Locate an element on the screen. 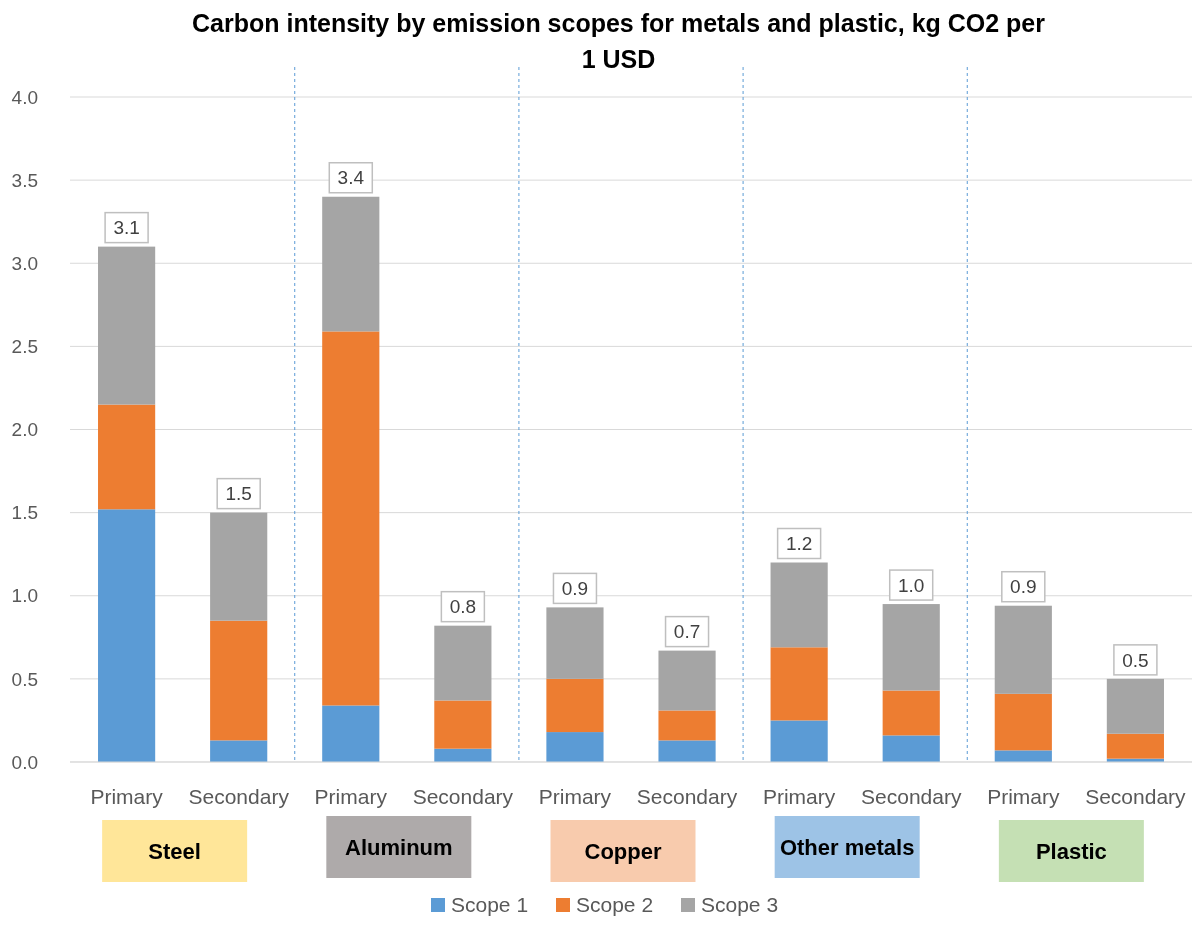  y-tick-label: 2.5 is located at coordinates (24, 347).